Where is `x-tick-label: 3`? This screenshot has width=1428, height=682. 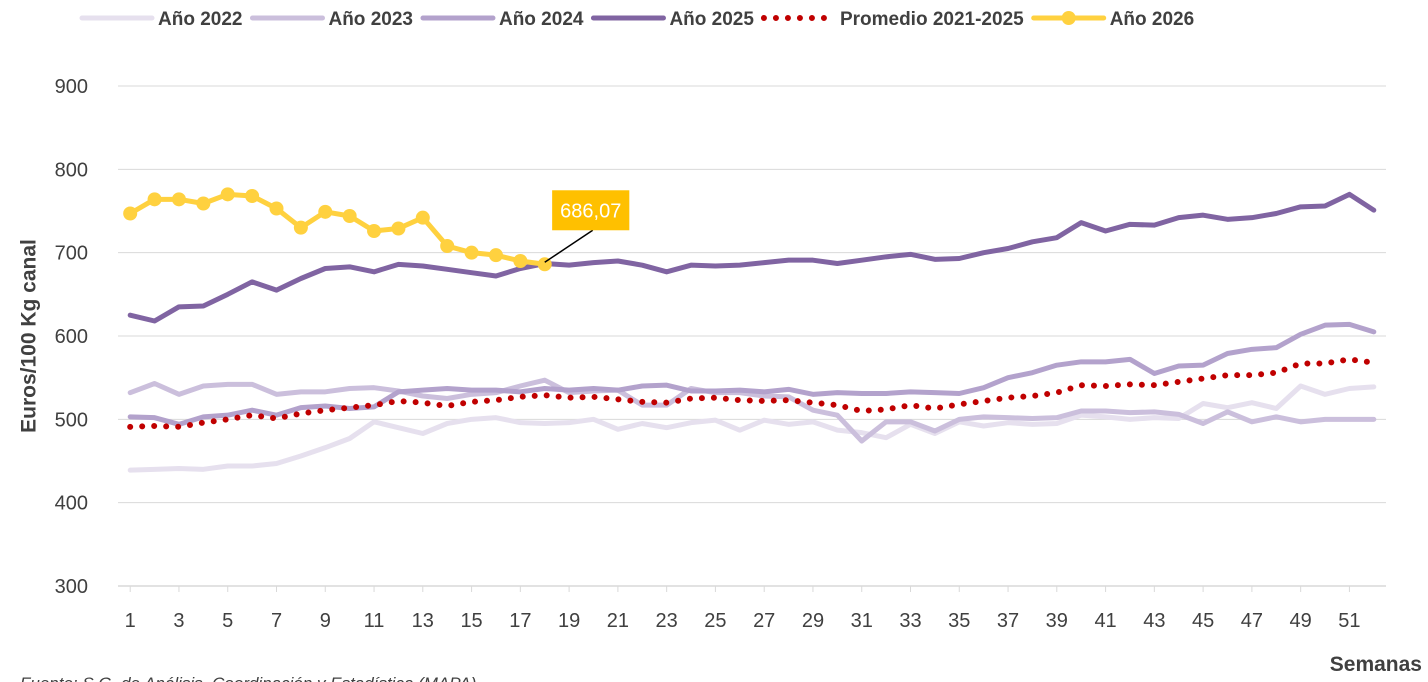
x-tick-label: 3 is located at coordinates (178, 621).